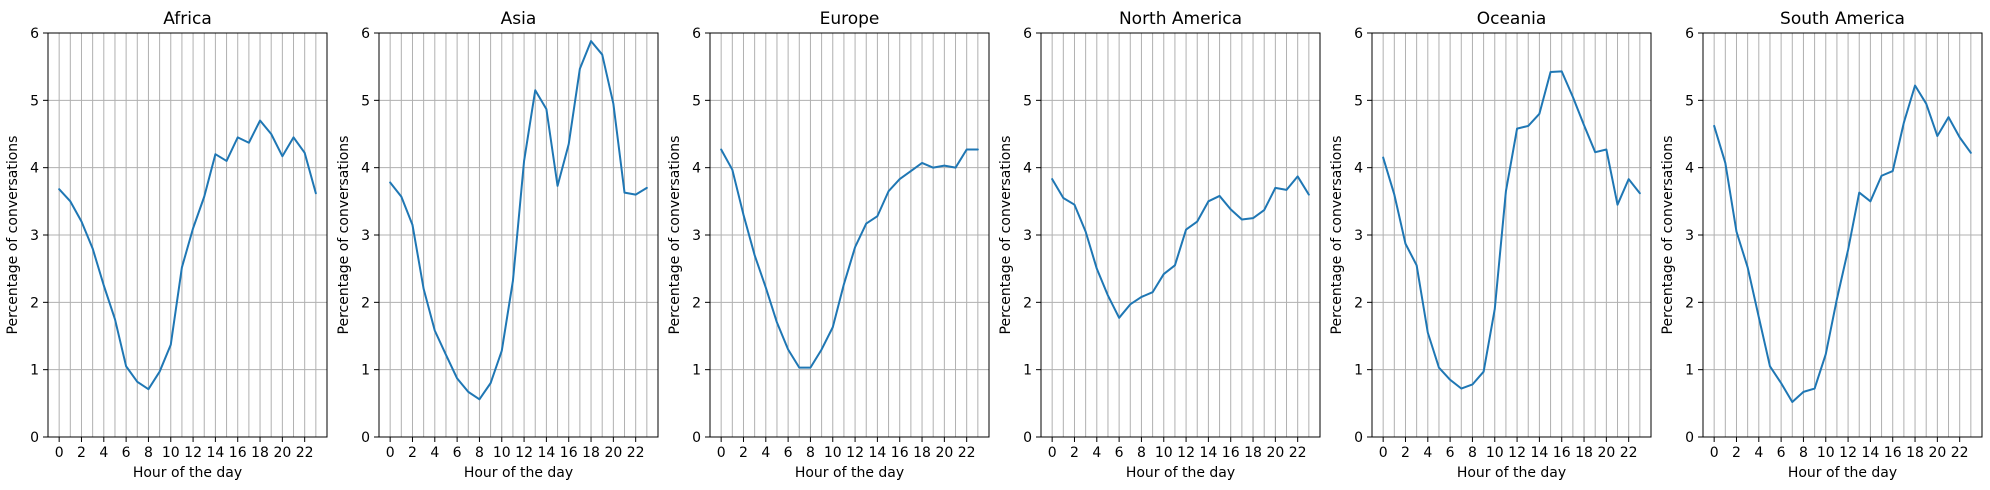 The width and height of the screenshot is (1990, 490). What do you see at coordinates (1180, 19) in the screenshot?
I see `chart-title: North America` at bounding box center [1180, 19].